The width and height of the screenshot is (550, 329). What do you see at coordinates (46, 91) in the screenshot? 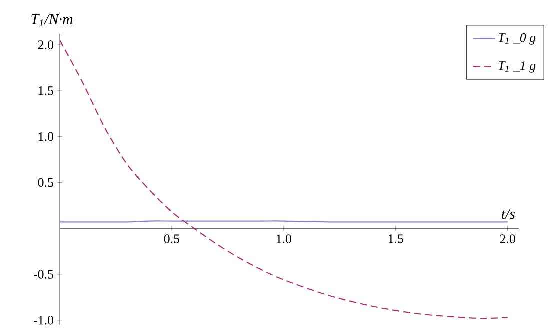
I see `y-tick-label: 1.5` at bounding box center [46, 91].